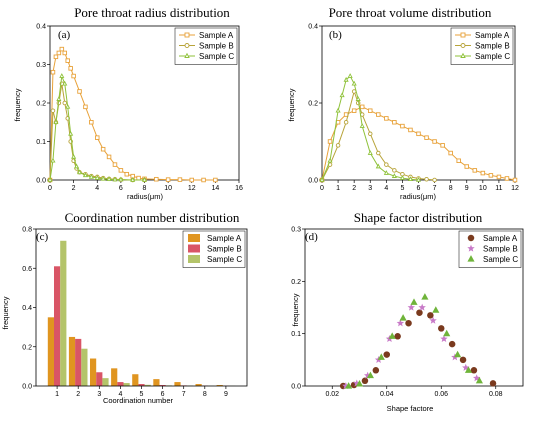 The width and height of the screenshot is (550, 424). I want to click on y-tick-label: 0.3, so click(296, 230).